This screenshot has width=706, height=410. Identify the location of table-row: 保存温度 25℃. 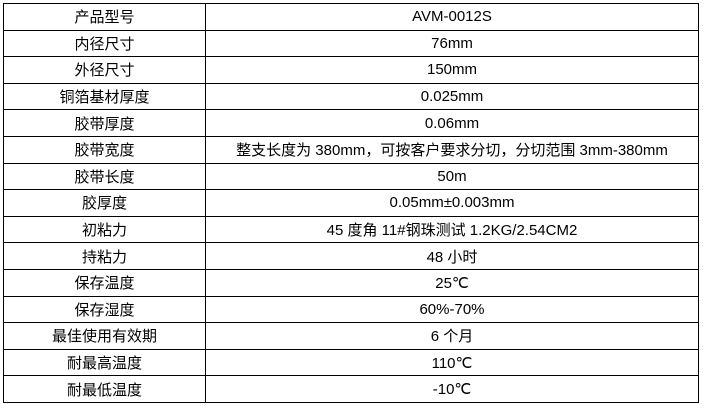
(351, 282).